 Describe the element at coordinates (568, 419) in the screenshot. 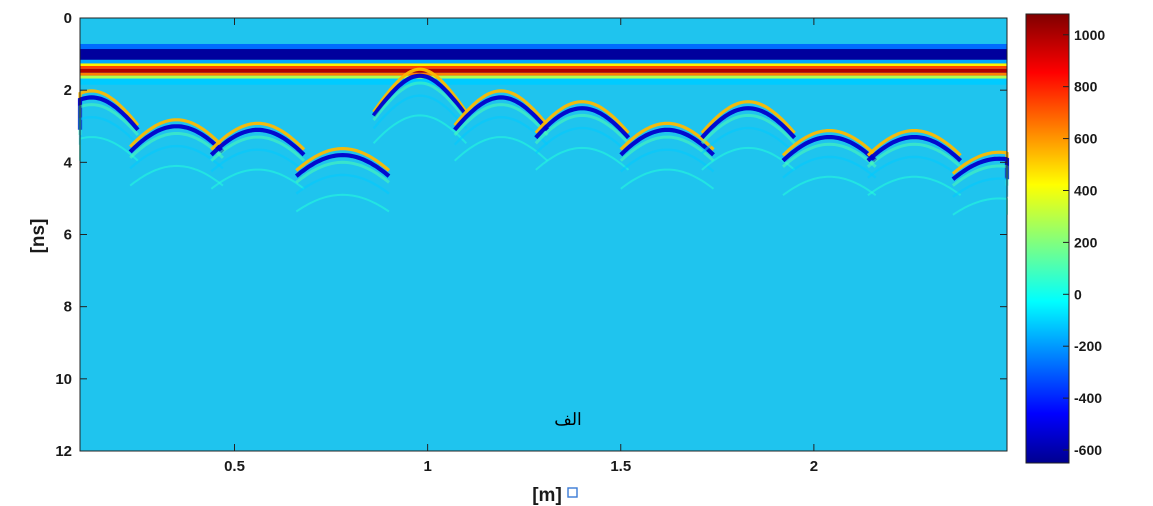

I see `plot-annotation: الف` at that location.